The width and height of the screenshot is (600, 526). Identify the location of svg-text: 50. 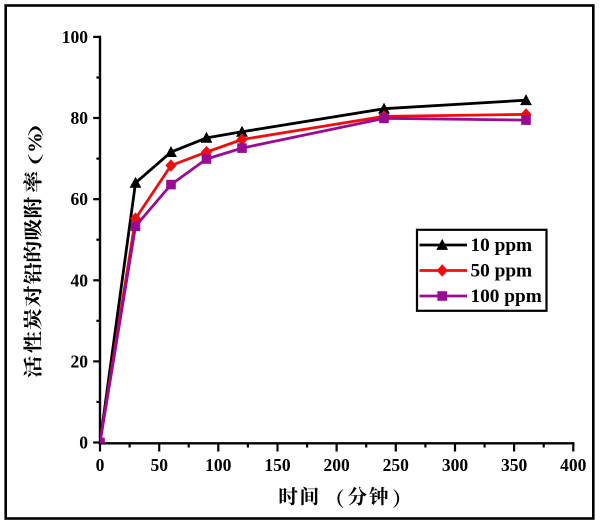
(159, 465).